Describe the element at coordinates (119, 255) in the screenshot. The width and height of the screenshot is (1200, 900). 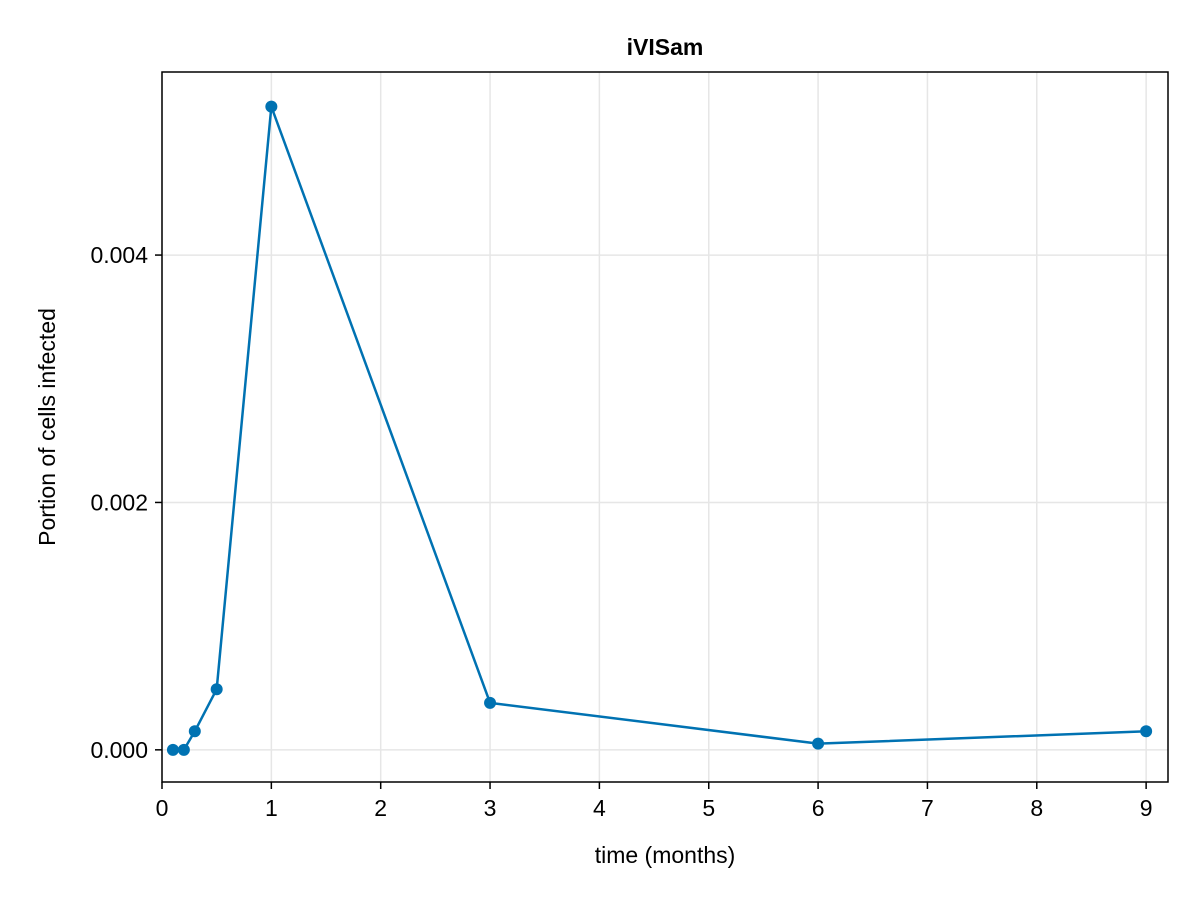
I see `y-tick-label: 0.004` at that location.